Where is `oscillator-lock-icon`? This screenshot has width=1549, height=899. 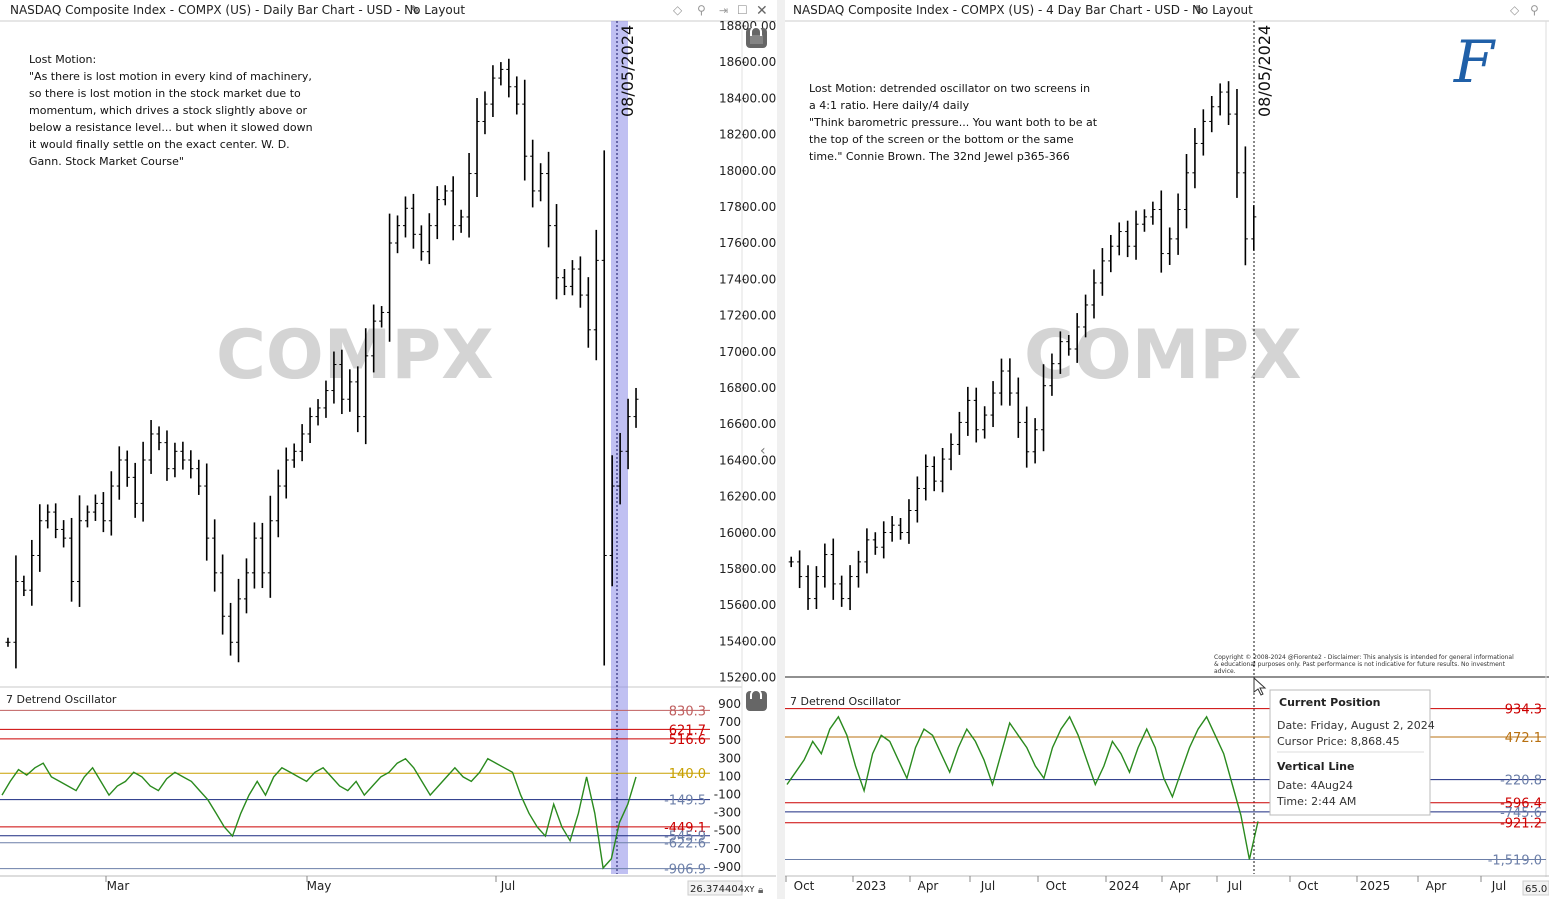
oscillator-lock-icon is located at coordinates (756, 700).